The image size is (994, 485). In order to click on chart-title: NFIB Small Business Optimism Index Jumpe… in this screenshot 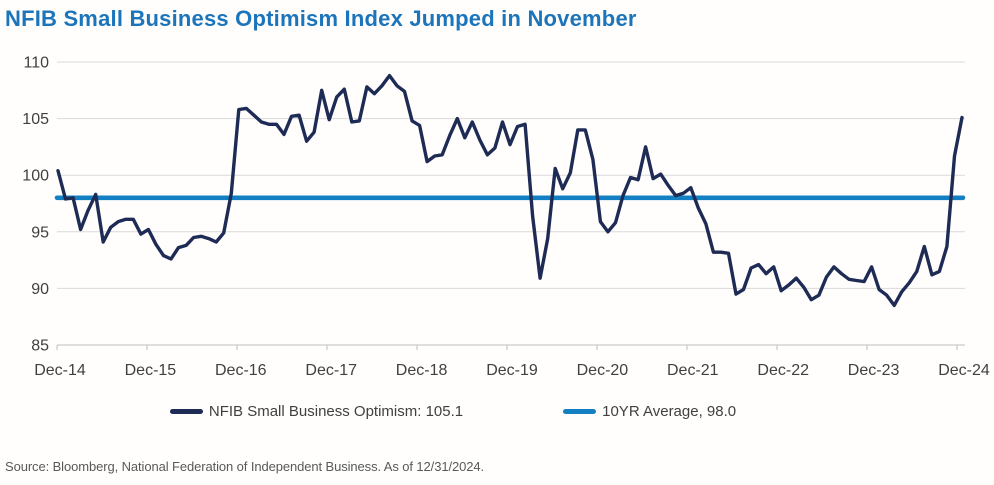, I will do `click(321, 18)`.